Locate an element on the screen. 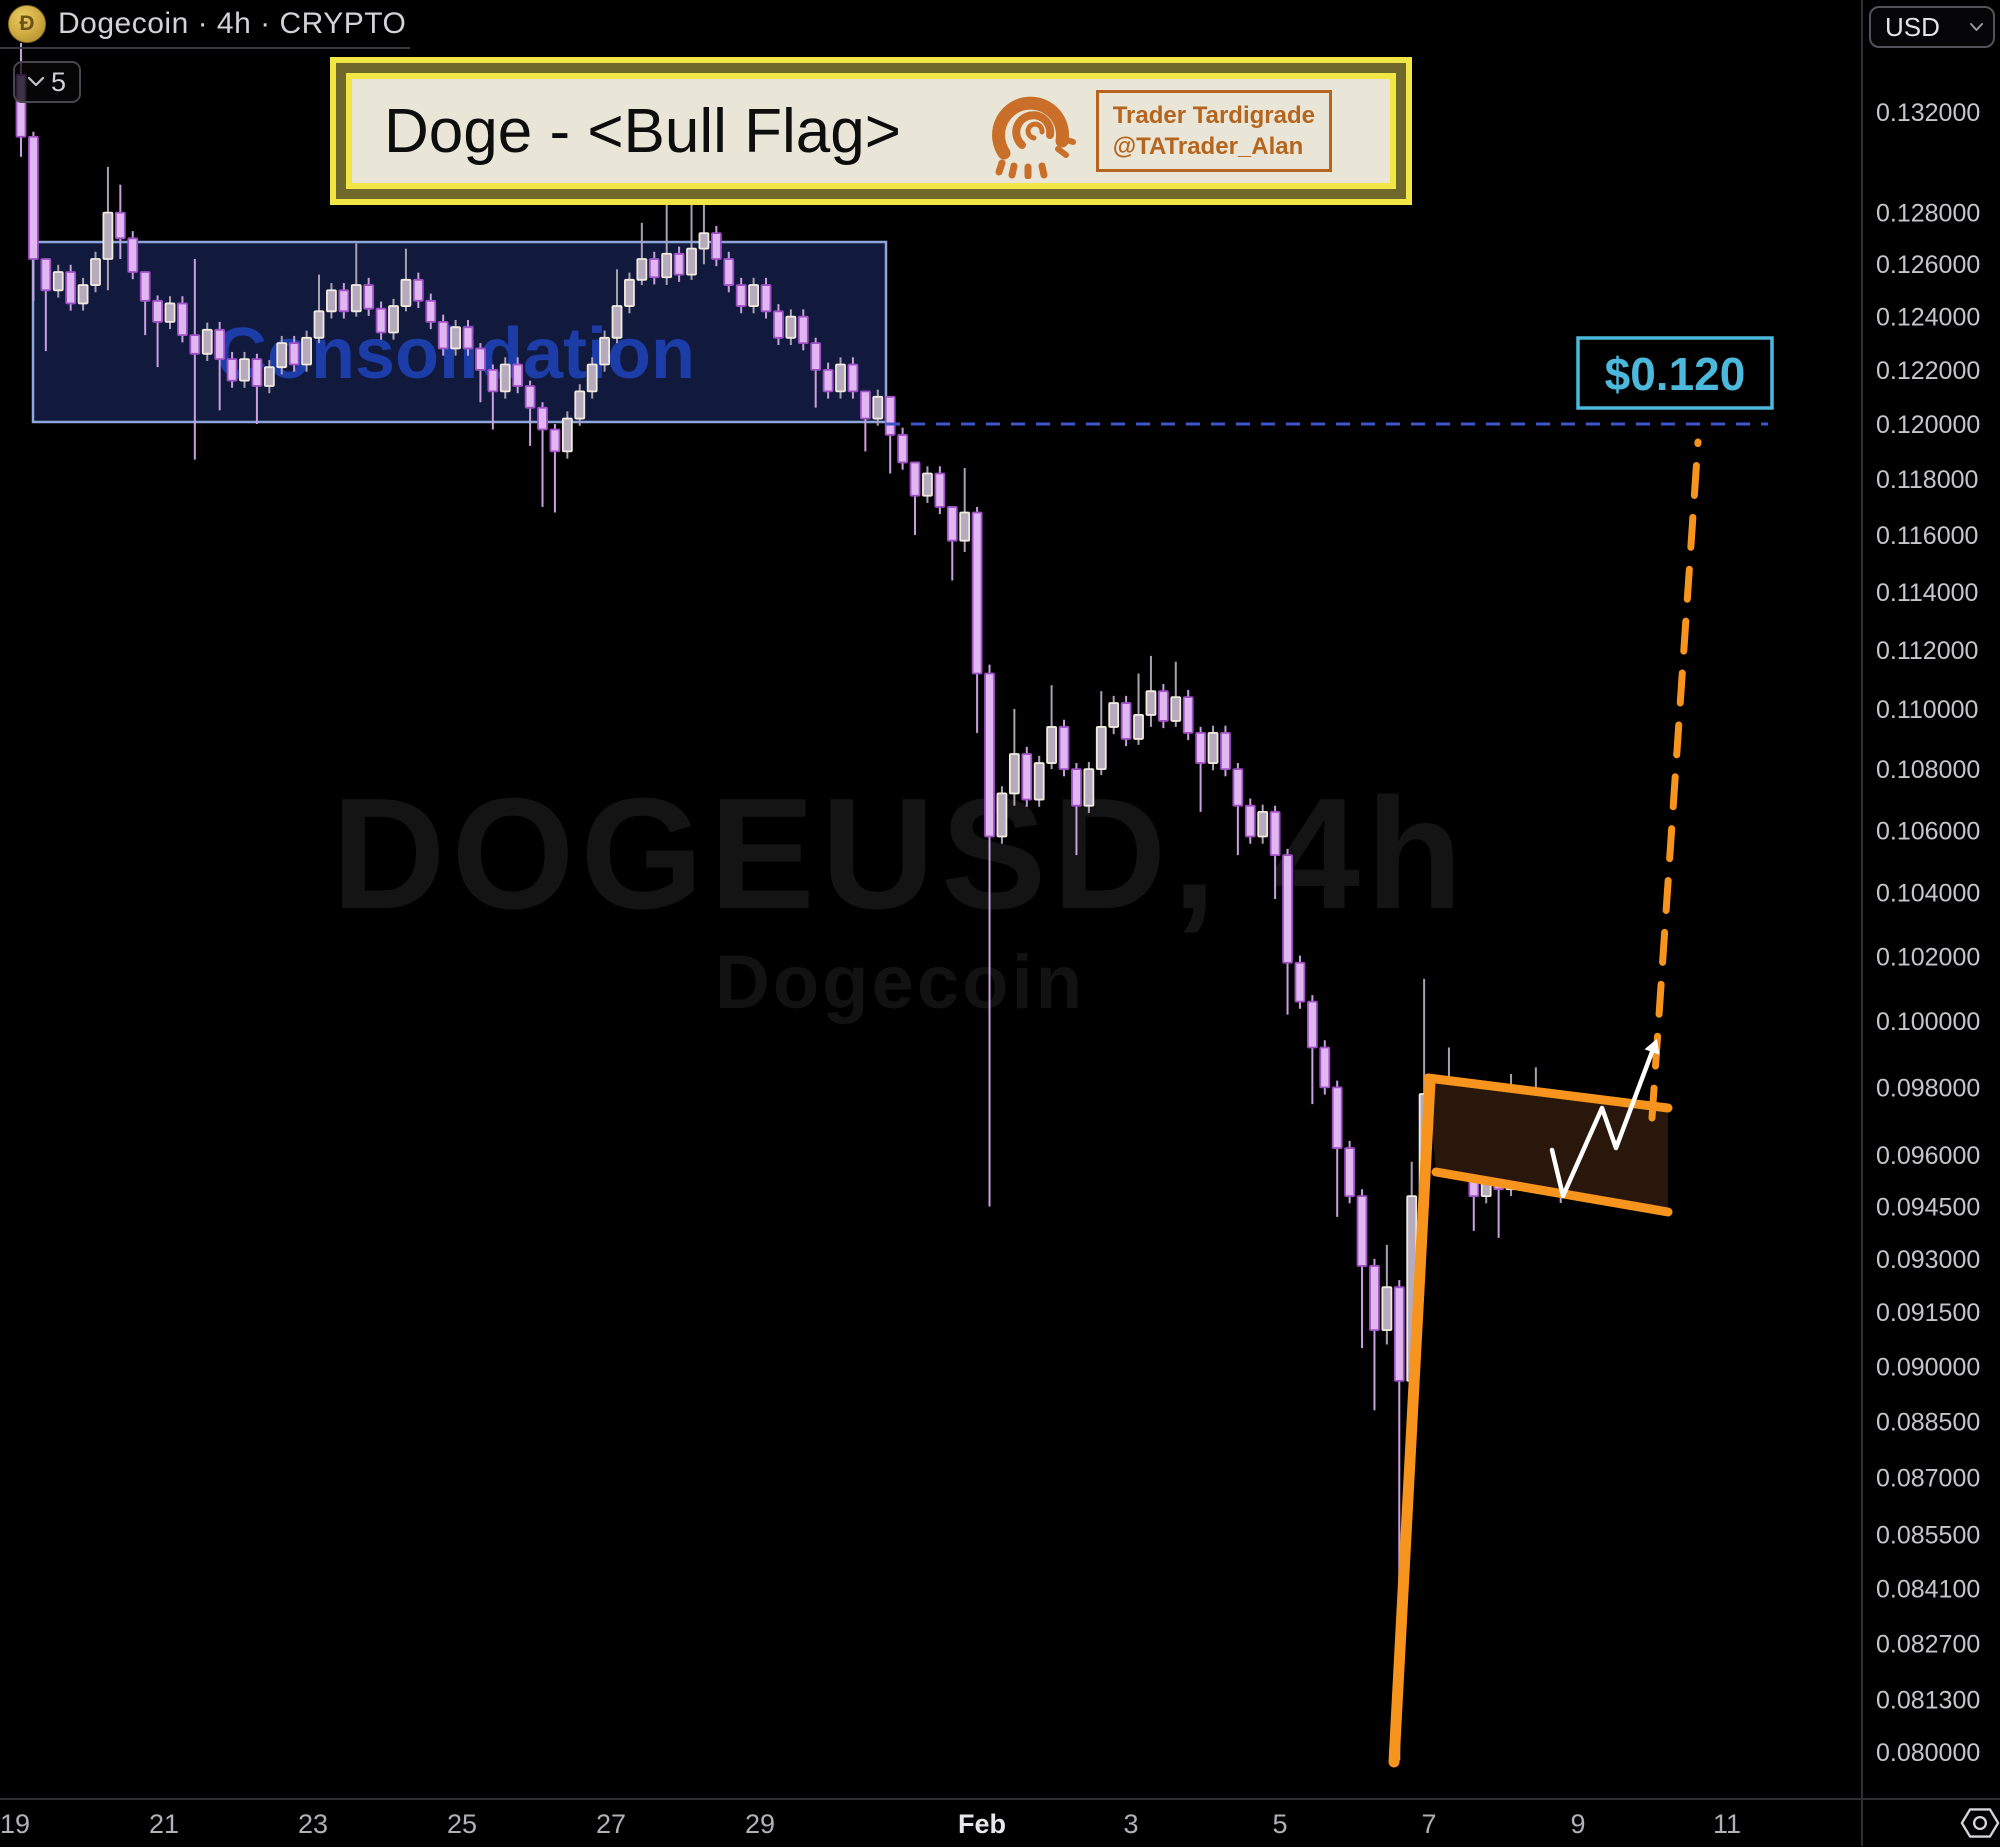 The width and height of the screenshot is (2000, 1847). flag-upper-line is located at coordinates (1548, 1093).